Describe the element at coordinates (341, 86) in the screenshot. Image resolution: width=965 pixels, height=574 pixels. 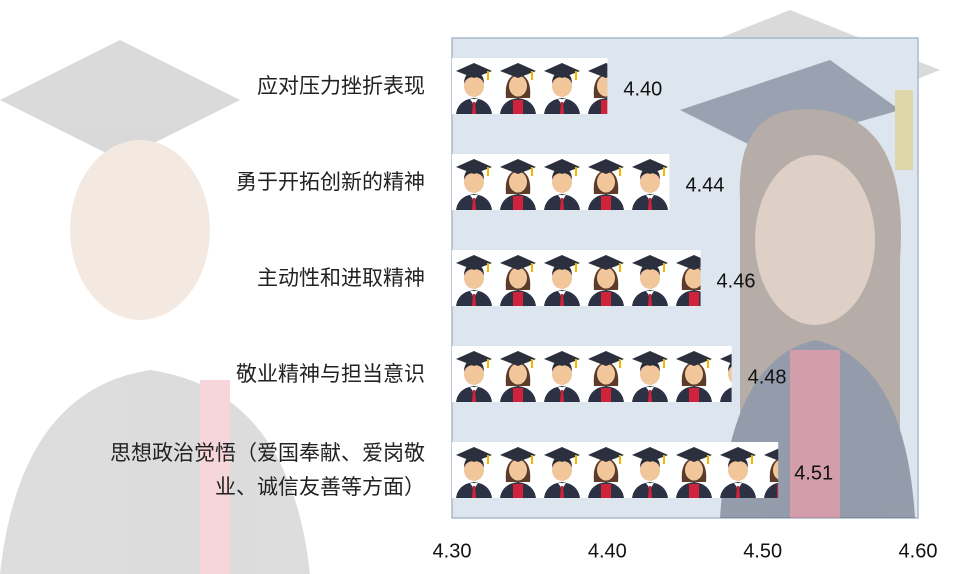
I see `y-tick-label: 应对压力挫折表现` at that location.